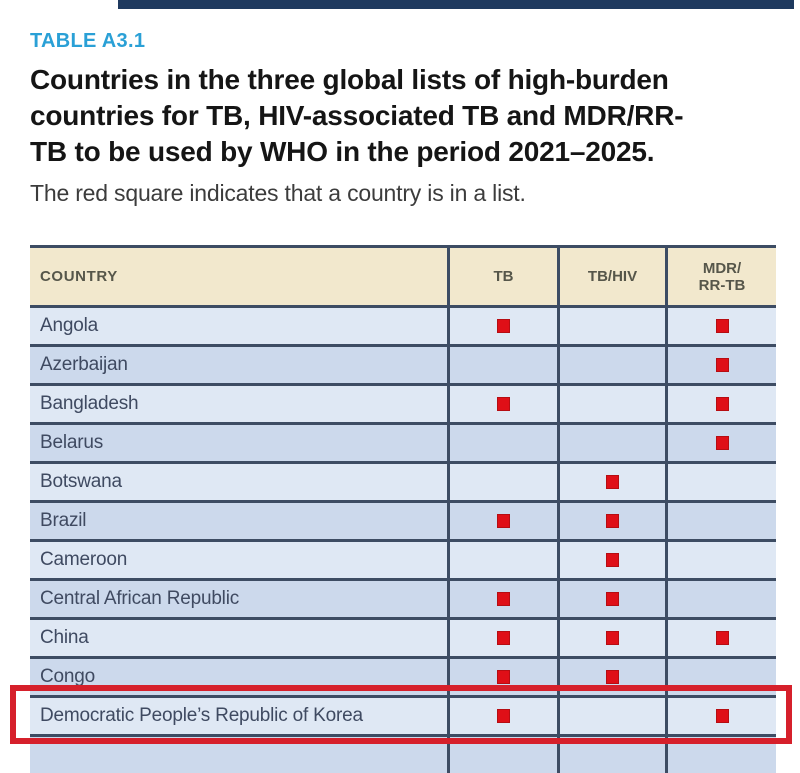 This screenshot has height=773, width=800. Describe the element at coordinates (201, 715) in the screenshot. I see `country-name: Democratic People’s Republic of Korea` at that location.